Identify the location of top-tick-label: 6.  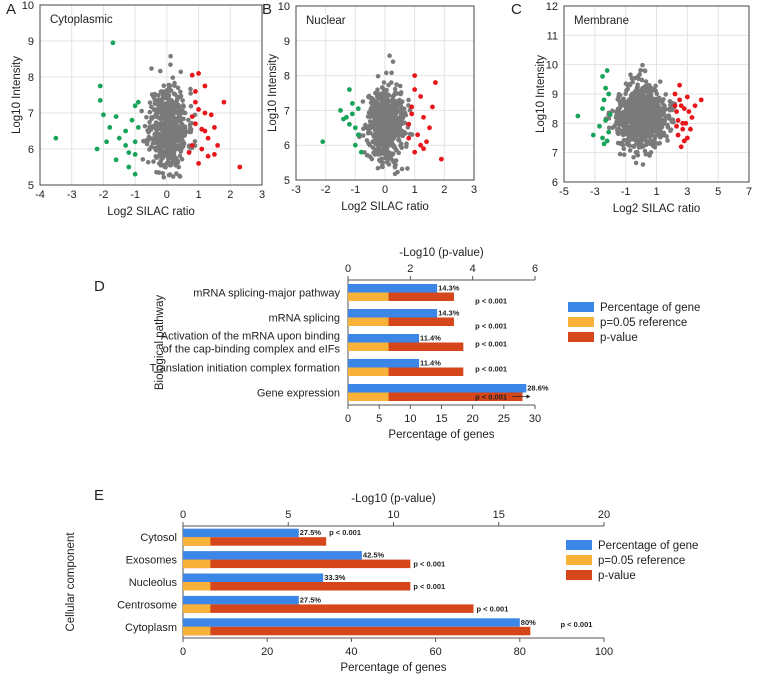
(535, 269).